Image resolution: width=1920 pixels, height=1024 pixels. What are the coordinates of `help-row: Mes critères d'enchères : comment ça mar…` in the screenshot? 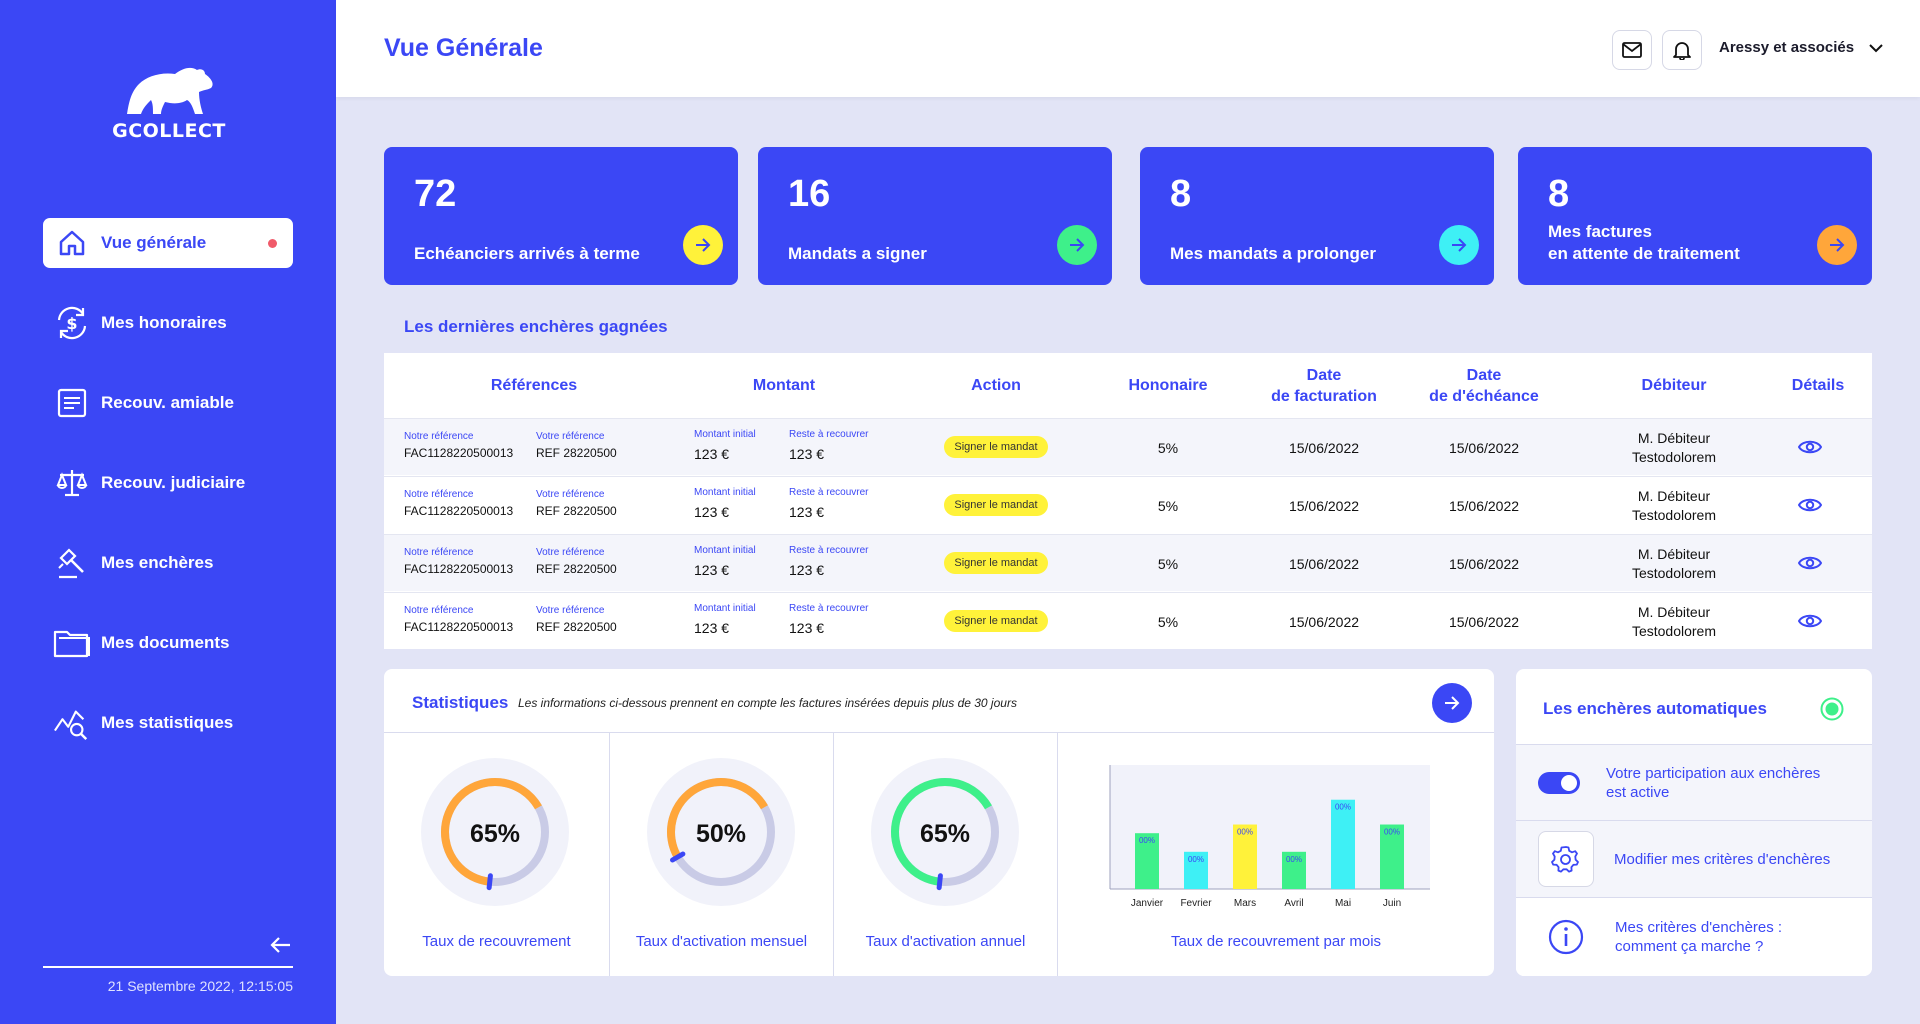 It's located at (1694, 937).